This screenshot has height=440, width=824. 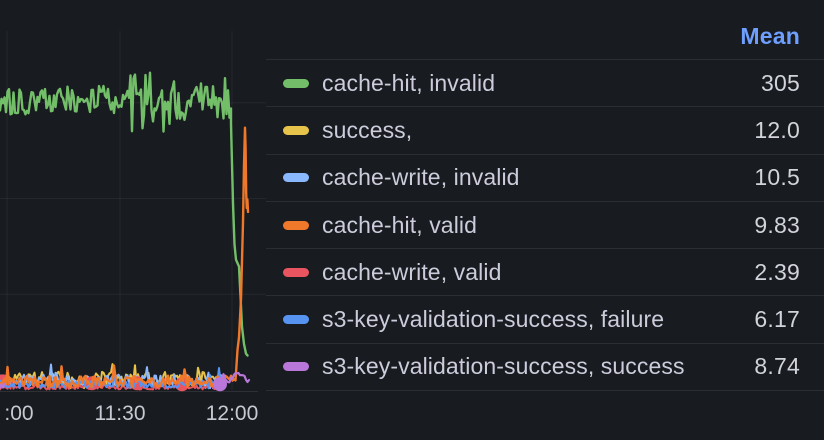 I want to click on x-axis-tick-label: :00, so click(x=18, y=413).